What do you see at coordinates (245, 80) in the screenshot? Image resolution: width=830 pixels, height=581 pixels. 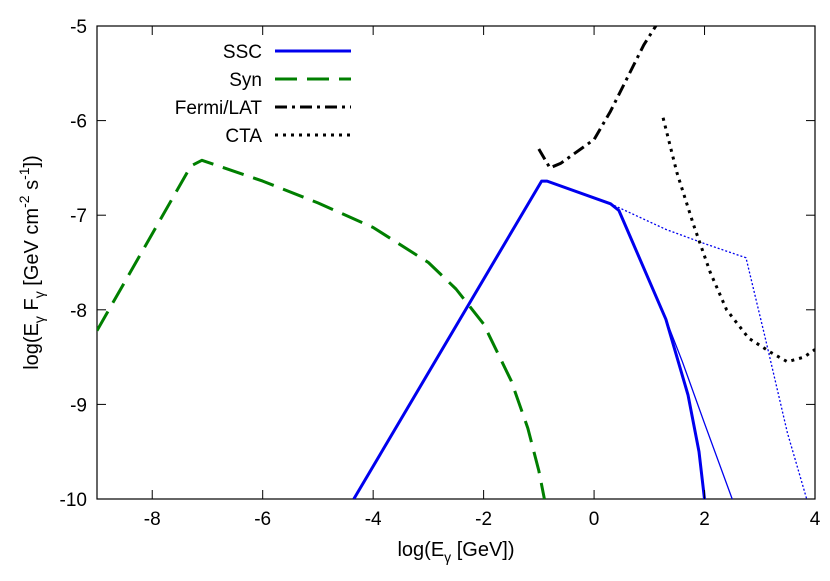 I see `legend-label: Syn` at bounding box center [245, 80].